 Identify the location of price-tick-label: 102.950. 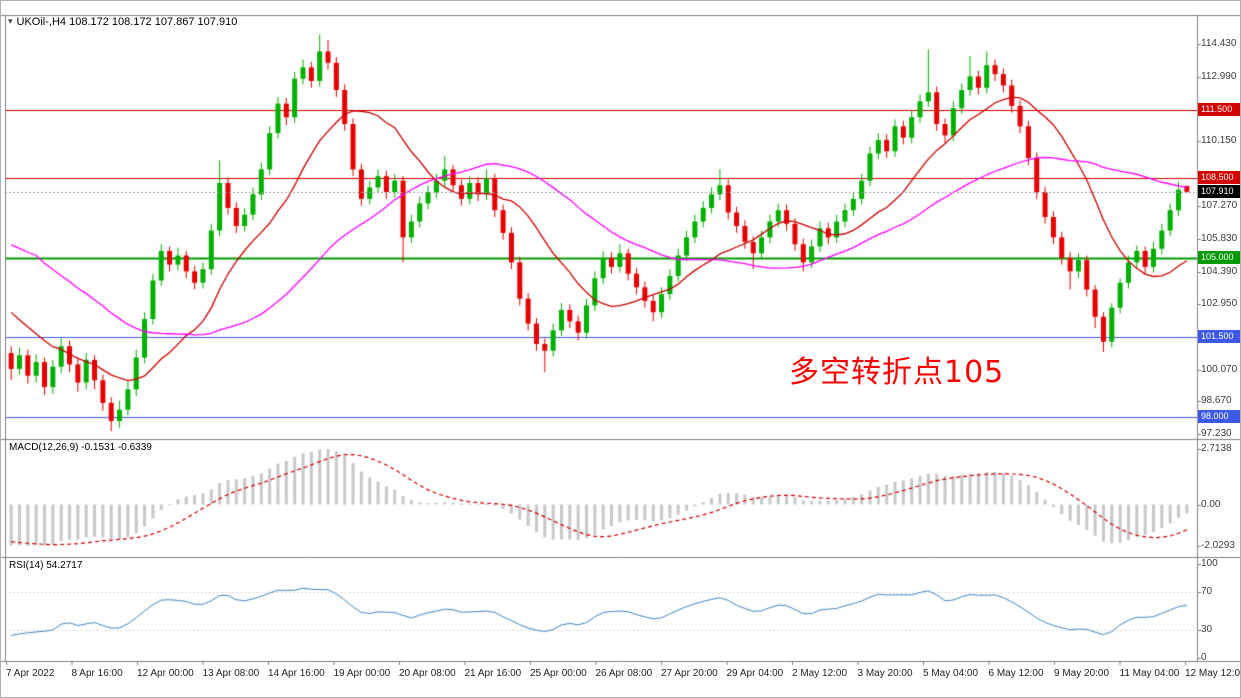
(1219, 304).